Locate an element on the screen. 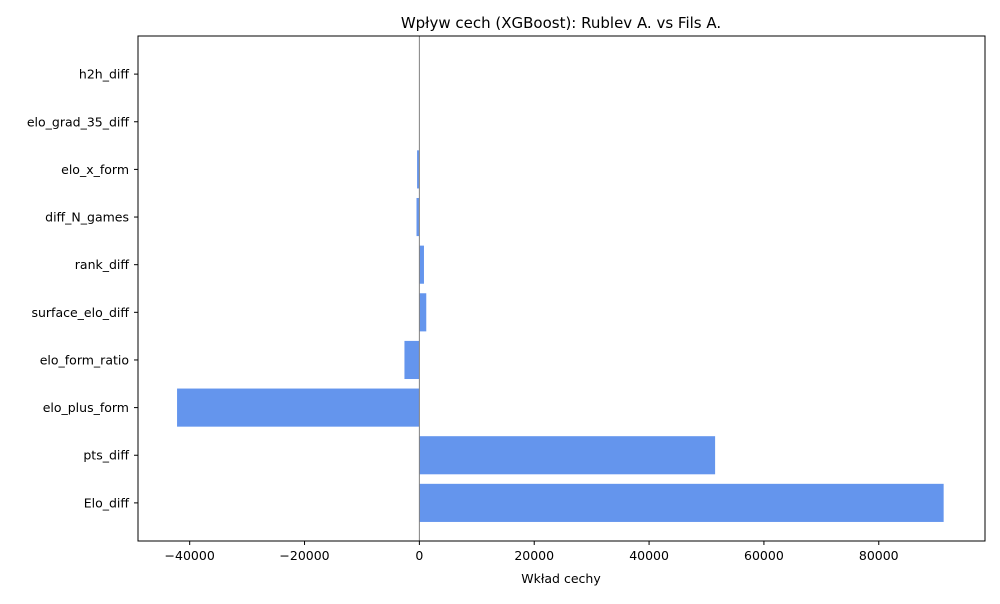 Image resolution: width=1000 pixels, height=604 pixels. y-tick-label: elo_x_form is located at coordinates (95, 169).